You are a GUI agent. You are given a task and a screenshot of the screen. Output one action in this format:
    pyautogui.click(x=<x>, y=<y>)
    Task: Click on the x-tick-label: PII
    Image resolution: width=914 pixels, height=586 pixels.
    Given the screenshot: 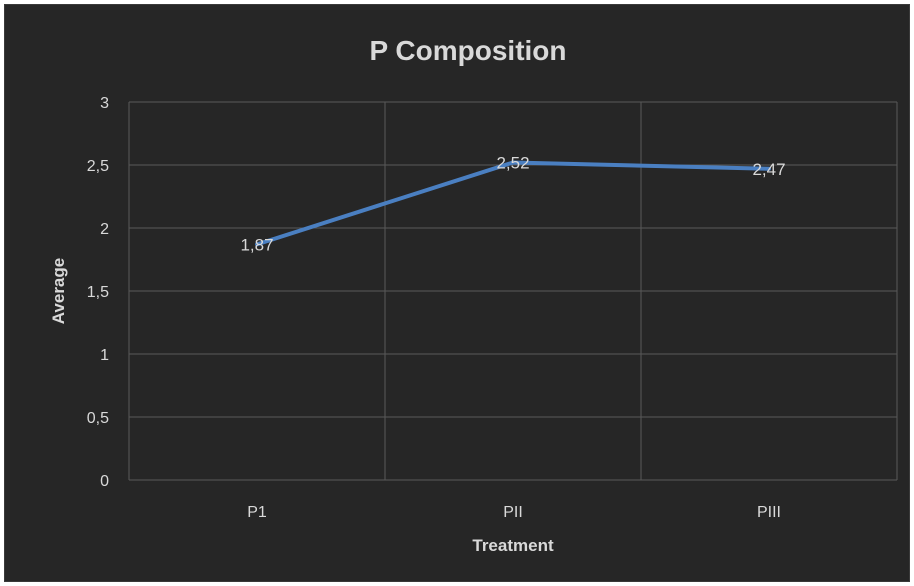 What is the action you would take?
    pyautogui.click(x=513, y=512)
    